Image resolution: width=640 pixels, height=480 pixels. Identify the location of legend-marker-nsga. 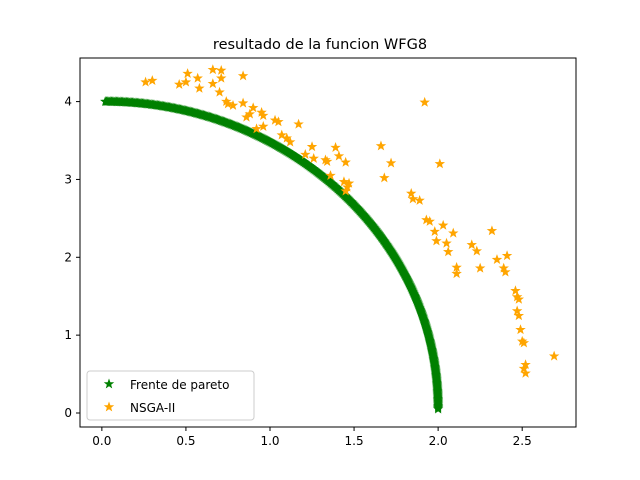
(109, 406).